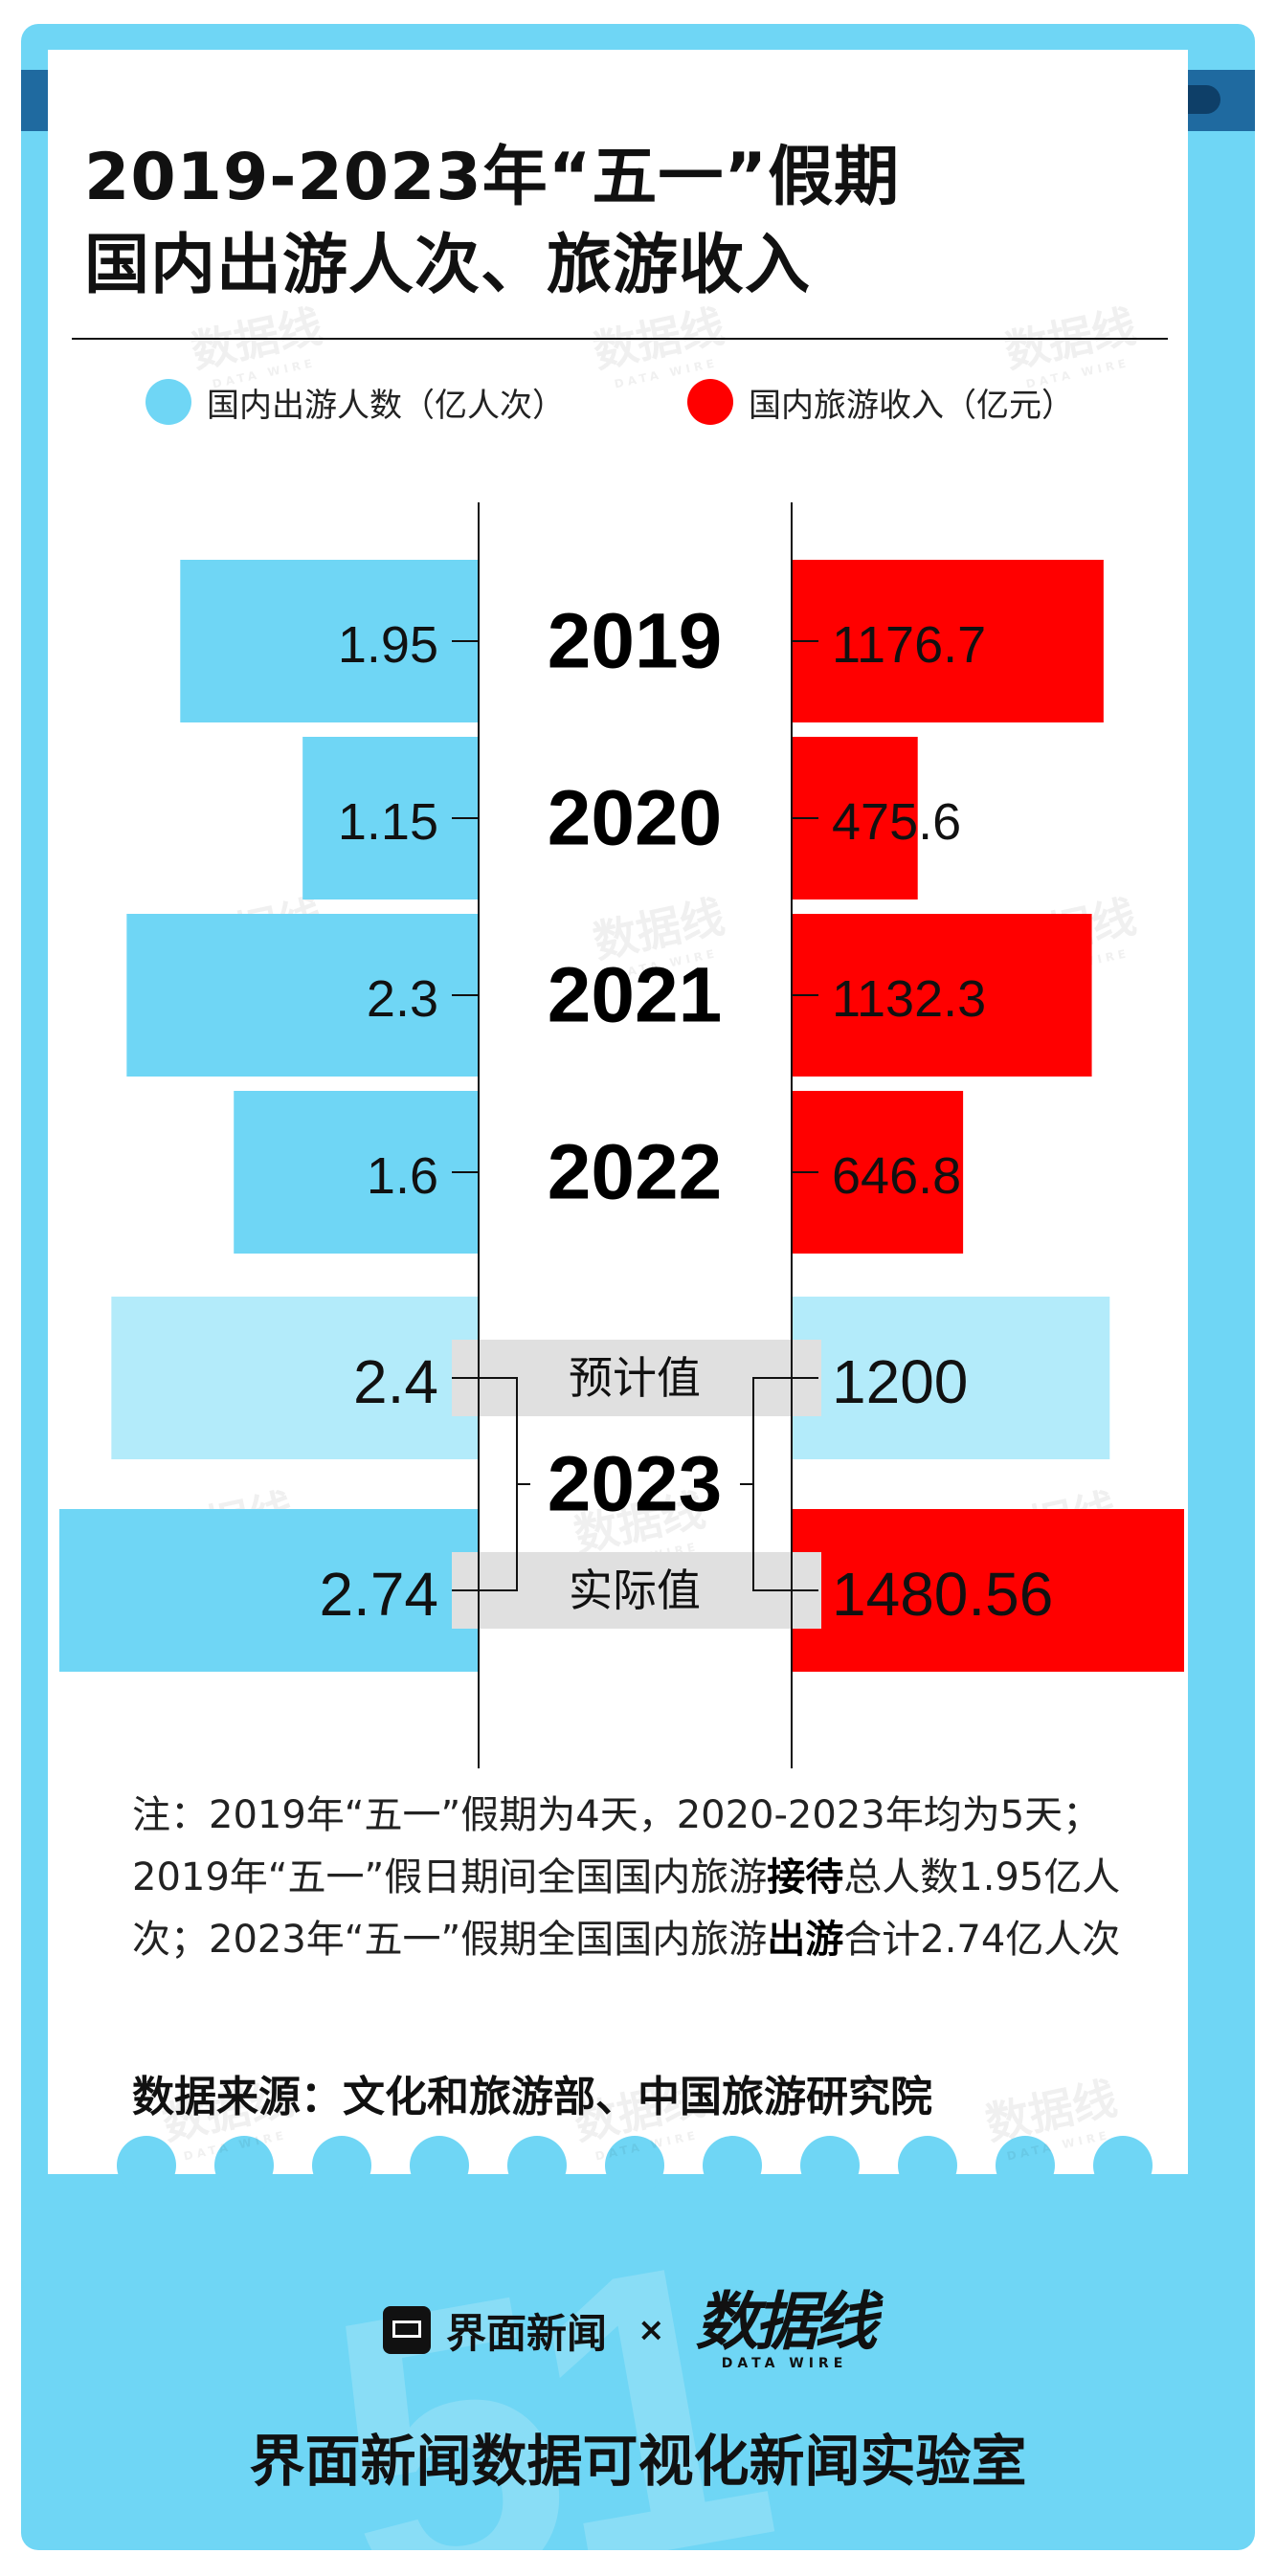 Image resolution: width=1276 pixels, height=2576 pixels. I want to click on year-label-2023: 2023, so click(635, 1484).